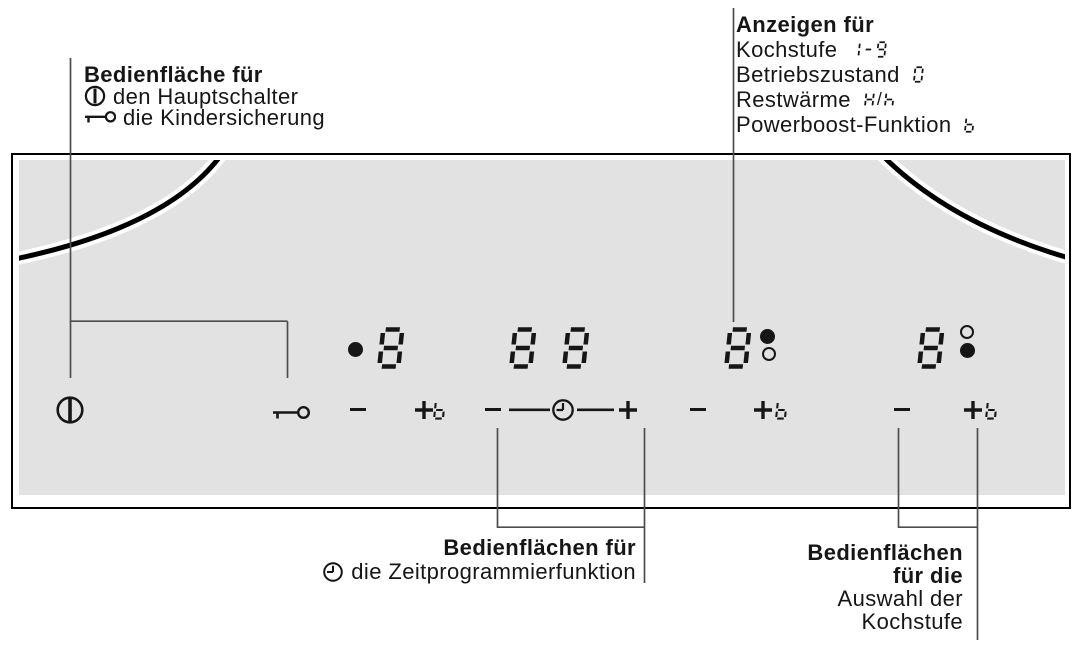 The height and width of the screenshot is (646, 1079). I want to click on timer-display, so click(549, 348).